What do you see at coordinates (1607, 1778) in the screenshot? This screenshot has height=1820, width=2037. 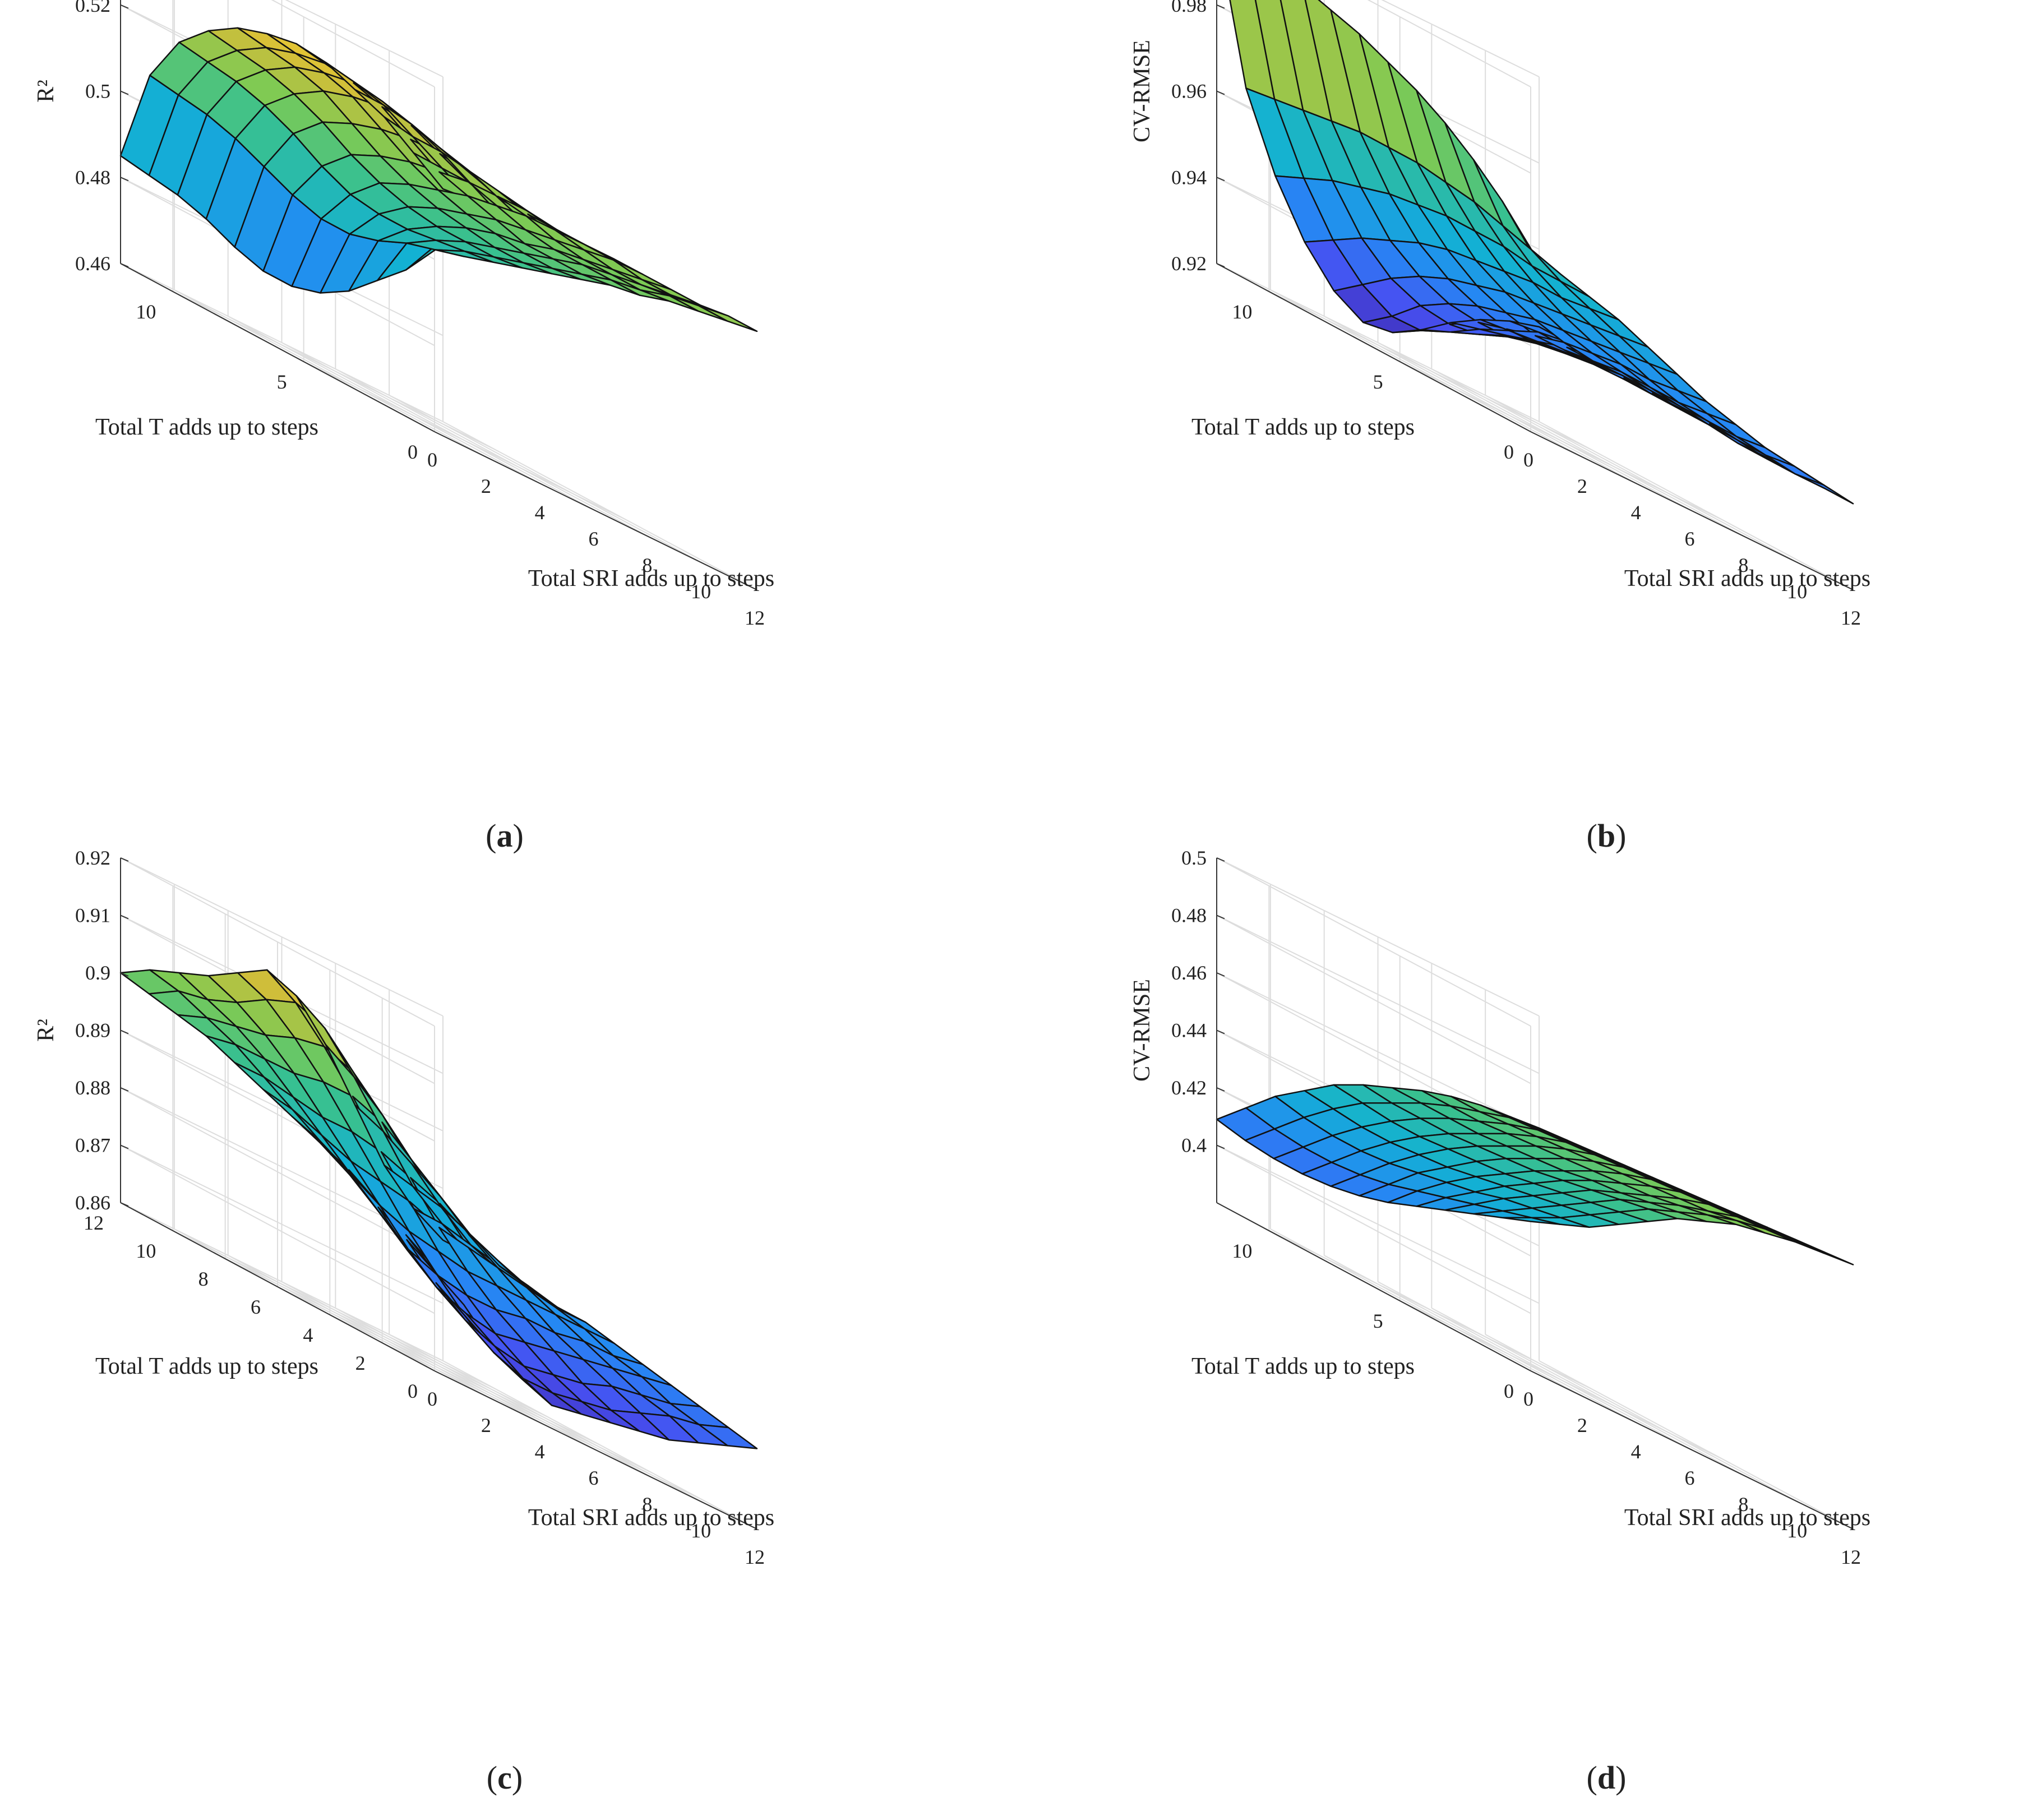 I see `panel-caption: (d)` at bounding box center [1607, 1778].